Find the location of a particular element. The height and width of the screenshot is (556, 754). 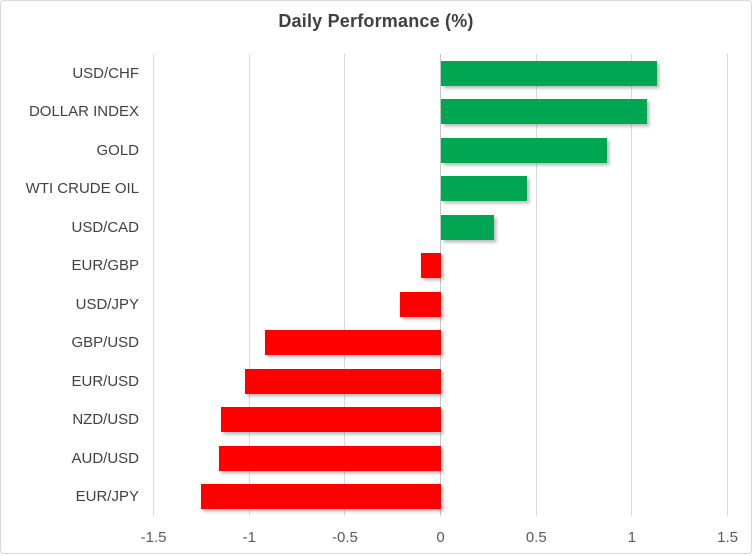

category-label: GOLD is located at coordinates (117, 150).